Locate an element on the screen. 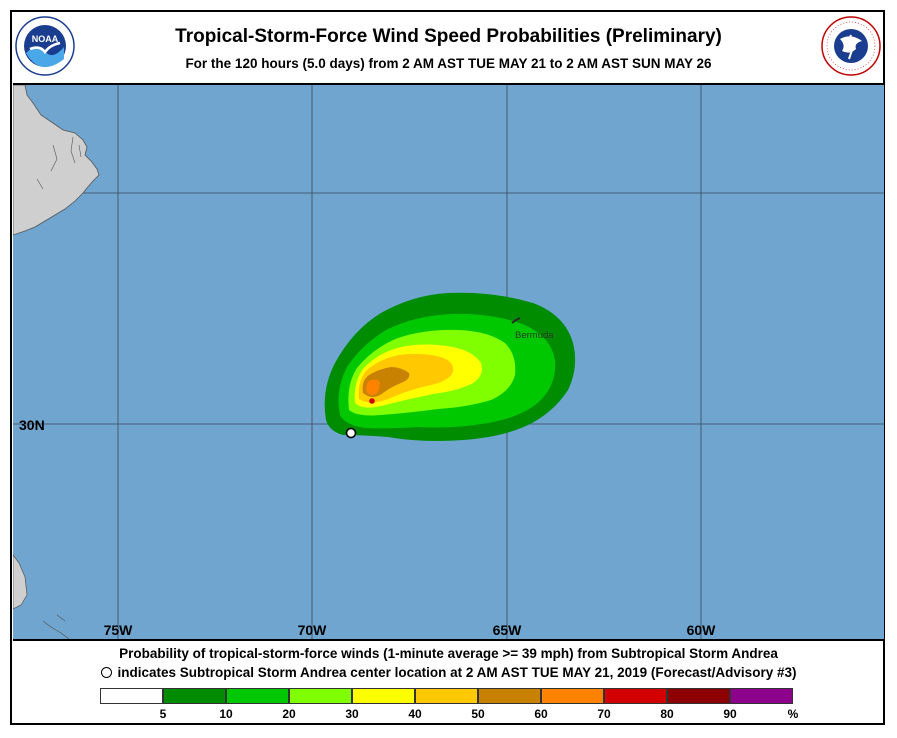 Image resolution: width=897 pixels, height=738 pixels. lon-label-65w: 65W is located at coordinates (508, 630).